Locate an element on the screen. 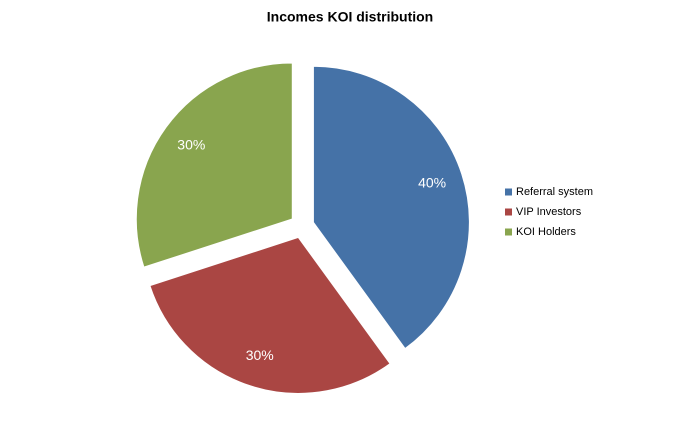  data-label: 40% is located at coordinates (432, 182).